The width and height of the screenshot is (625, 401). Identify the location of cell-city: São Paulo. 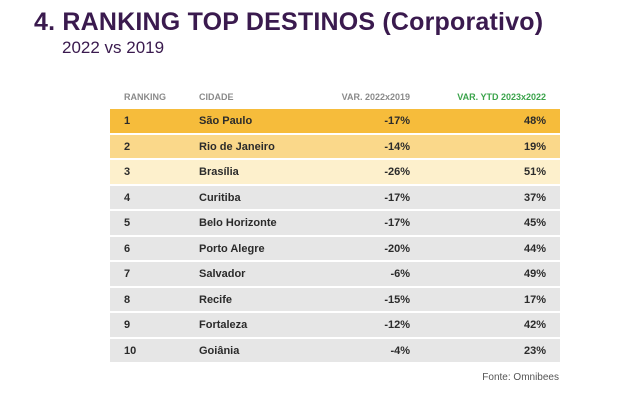
(226, 121).